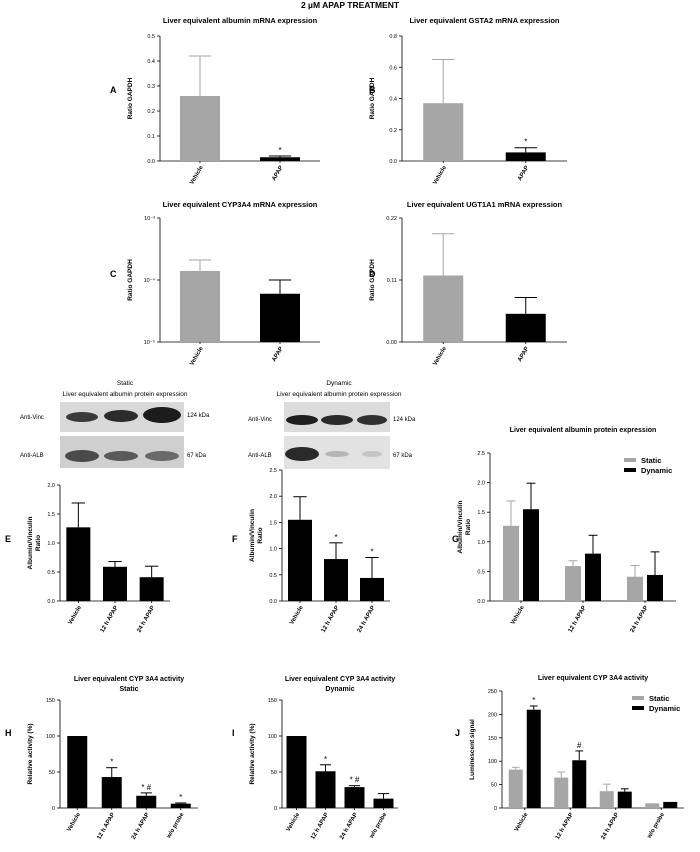 The height and width of the screenshot is (852, 700). I want to click on chart-G-y-label-2: Ratio, so click(468, 527).